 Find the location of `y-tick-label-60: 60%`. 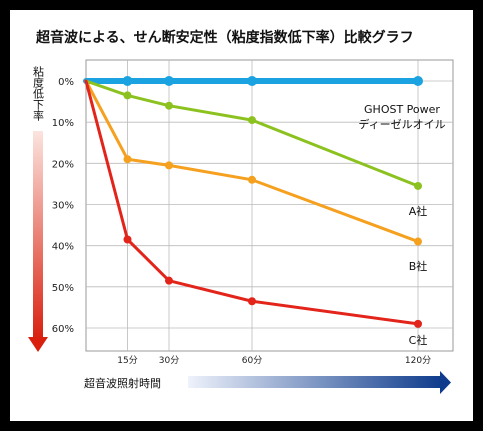

y-tick-label-60: 60% is located at coordinates (63, 329).